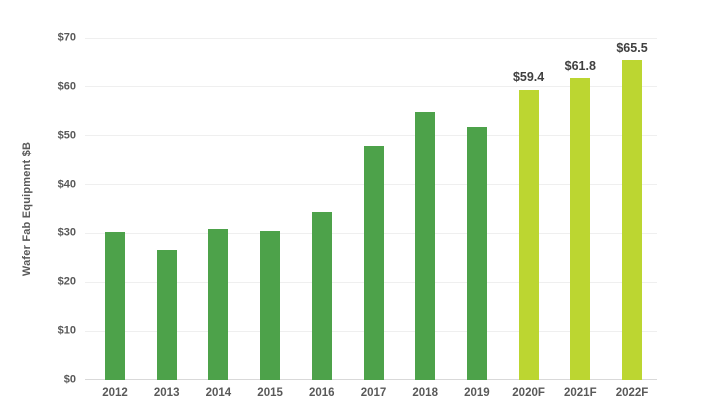 This screenshot has height=419, width=725. Describe the element at coordinates (528, 77) in the screenshot. I see `data-label-2020F: $59.4` at that location.